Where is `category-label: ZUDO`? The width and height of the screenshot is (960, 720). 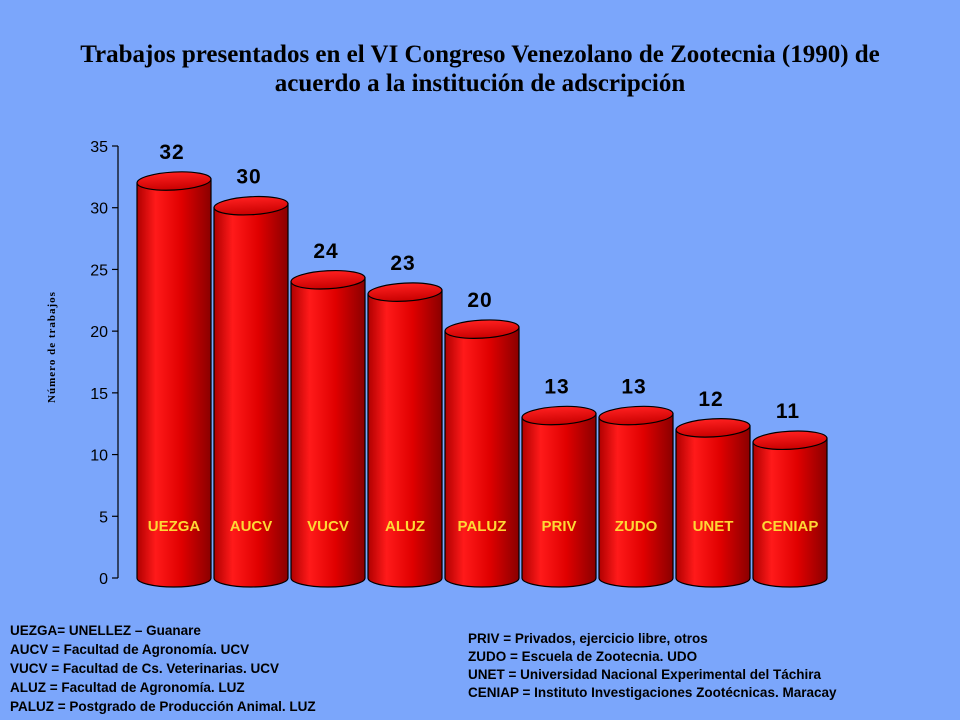 category-label: ZUDO is located at coordinates (636, 526).